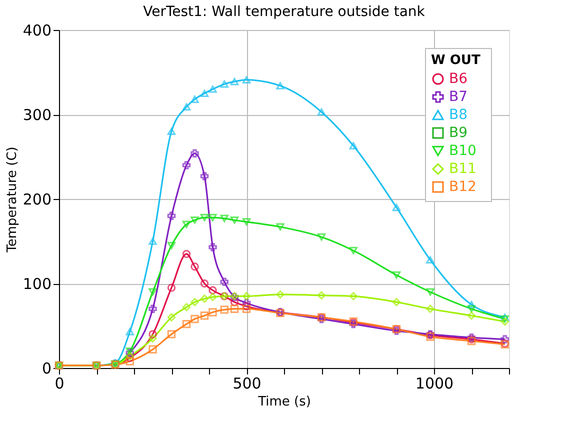 The image size is (564, 439). What do you see at coordinates (284, 402) in the screenshot?
I see `x-axis-title: Time (s)` at bounding box center [284, 402].